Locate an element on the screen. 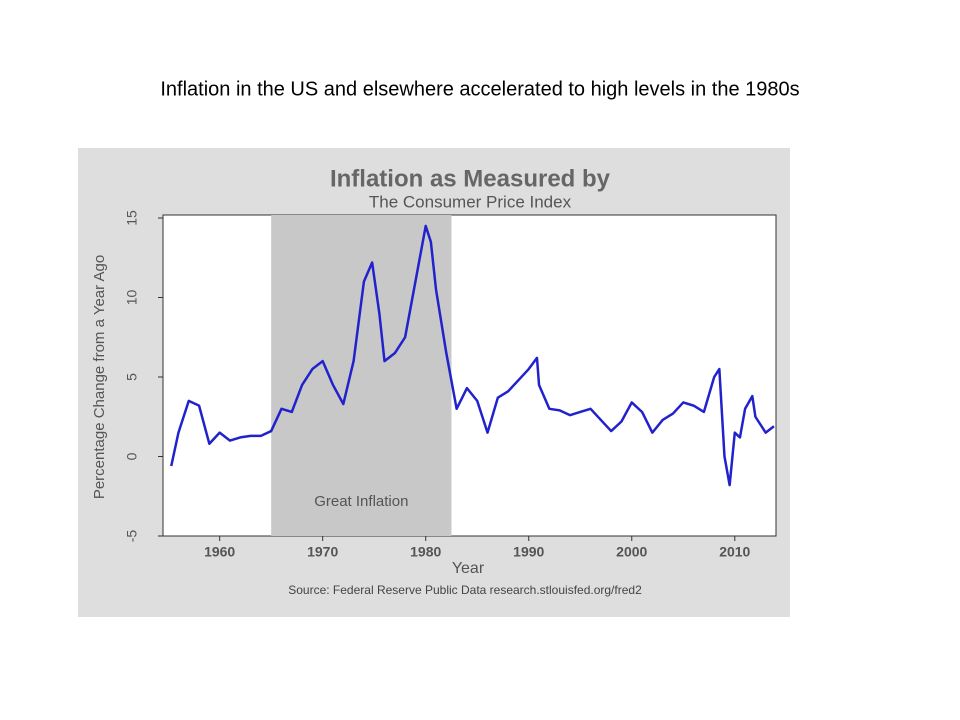 This screenshot has width=960, height=720. y-tick-label: 10 is located at coordinates (132, 298).